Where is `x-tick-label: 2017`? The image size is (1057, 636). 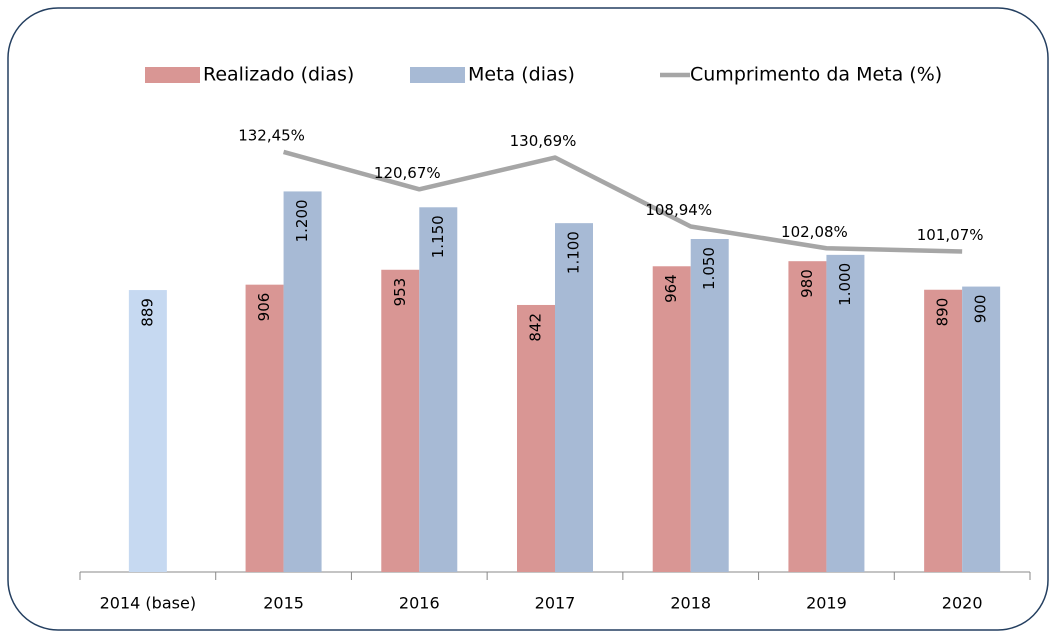
x-tick-label: 2017 is located at coordinates (555, 603).